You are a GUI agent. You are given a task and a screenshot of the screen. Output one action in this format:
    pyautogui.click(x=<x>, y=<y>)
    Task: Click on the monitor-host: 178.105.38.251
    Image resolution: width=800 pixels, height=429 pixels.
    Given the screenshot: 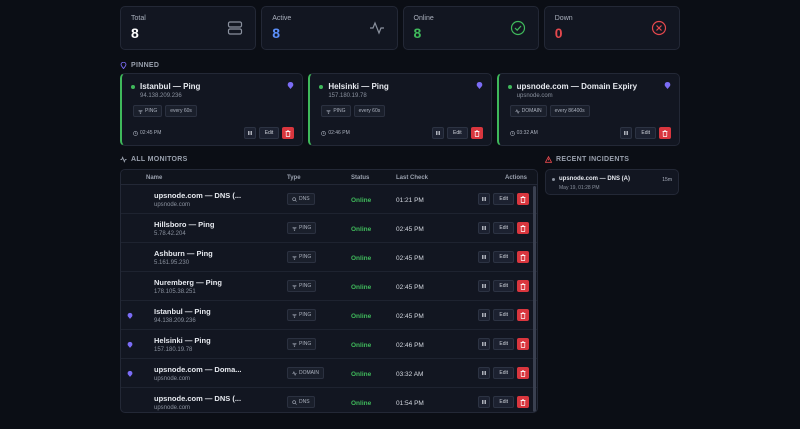 What is the action you would take?
    pyautogui.click(x=175, y=292)
    